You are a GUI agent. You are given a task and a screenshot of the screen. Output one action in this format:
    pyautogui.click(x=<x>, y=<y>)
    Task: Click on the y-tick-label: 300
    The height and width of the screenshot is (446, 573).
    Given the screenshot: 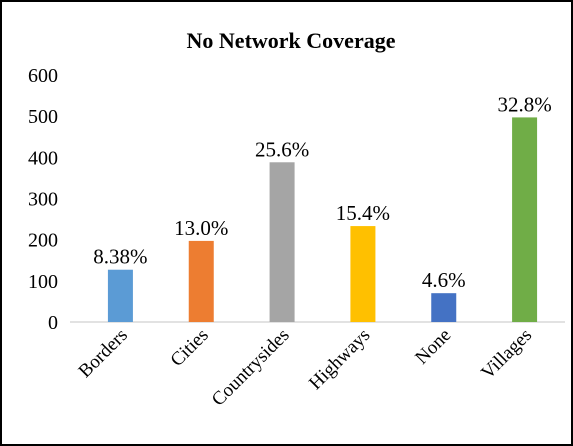 What is the action you would take?
    pyautogui.click(x=43, y=200)
    